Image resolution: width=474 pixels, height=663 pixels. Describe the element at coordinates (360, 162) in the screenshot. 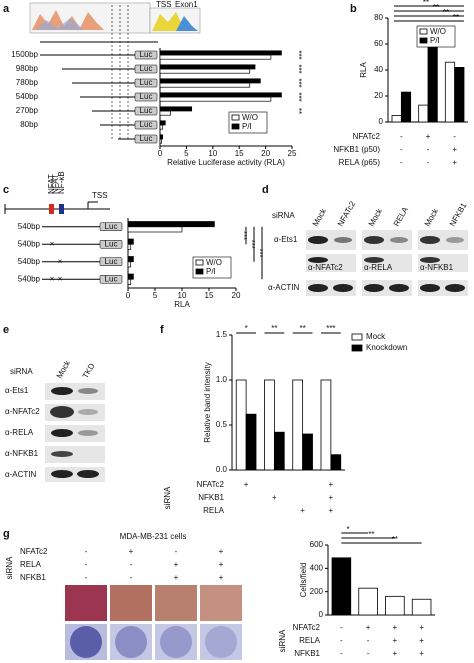

I see `condition-name: RELA (p65)` at that location.